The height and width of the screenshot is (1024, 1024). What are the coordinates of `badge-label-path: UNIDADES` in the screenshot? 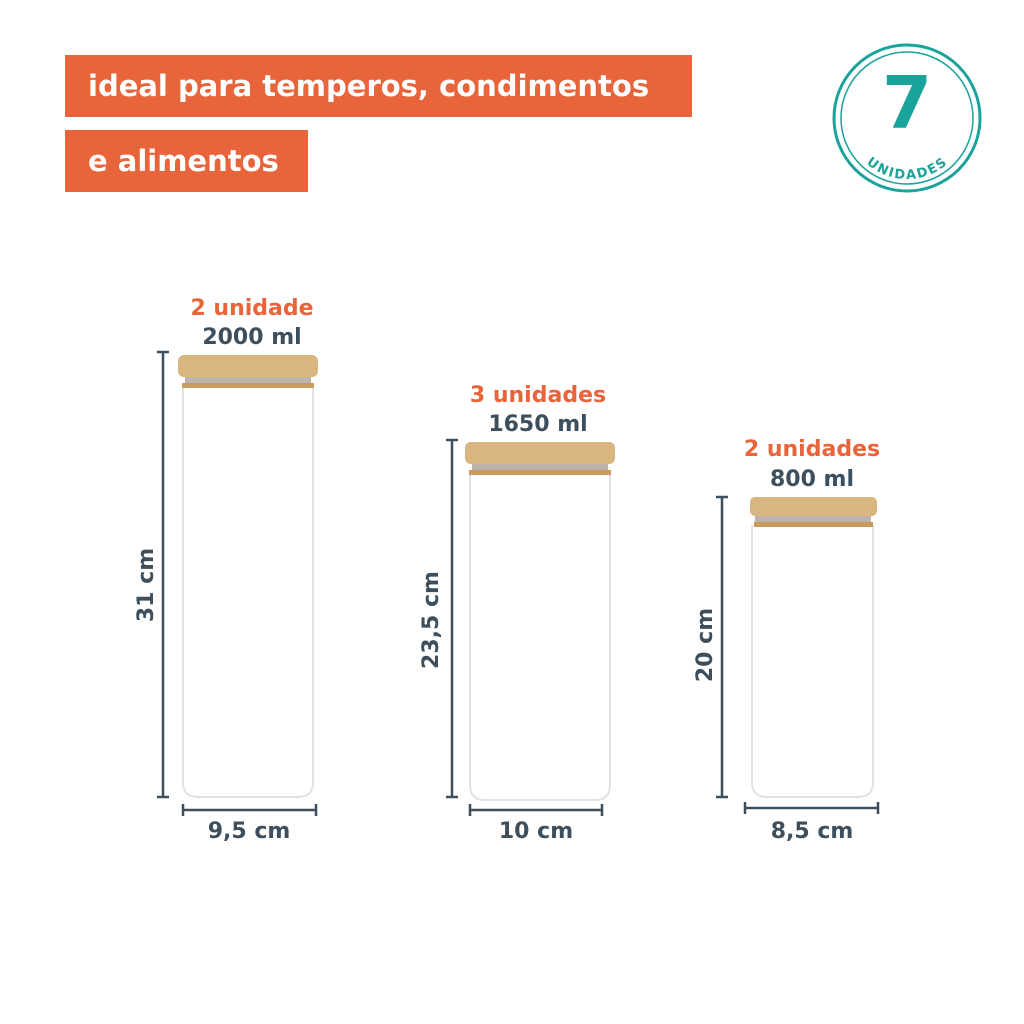 It's located at (906, 168).